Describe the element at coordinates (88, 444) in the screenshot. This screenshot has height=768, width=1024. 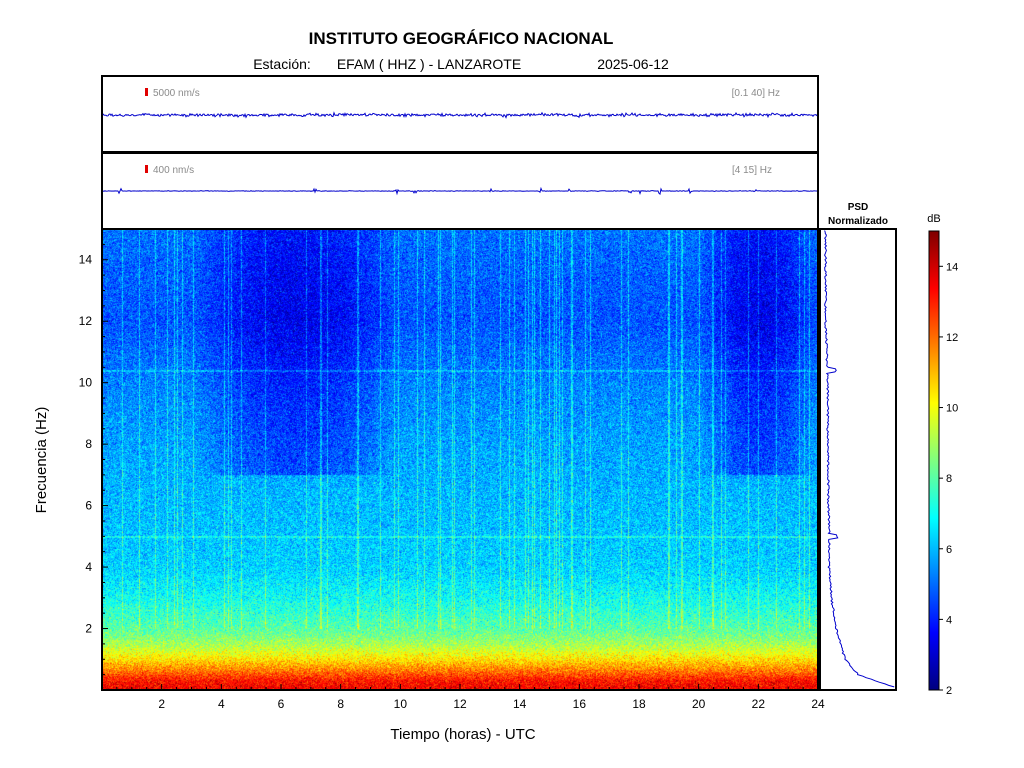
I see `y-tick-label: 8` at that location.